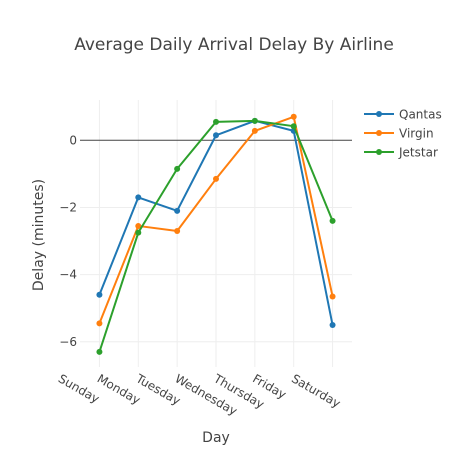  Describe the element at coordinates (158, 389) in the screenshot. I see `x-tick-label: Tuesday` at that location.